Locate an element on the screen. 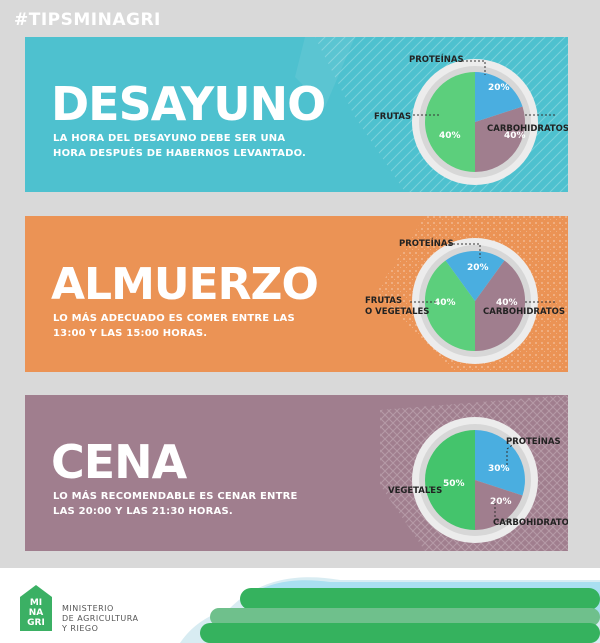  footer is located at coordinates (300, 605).